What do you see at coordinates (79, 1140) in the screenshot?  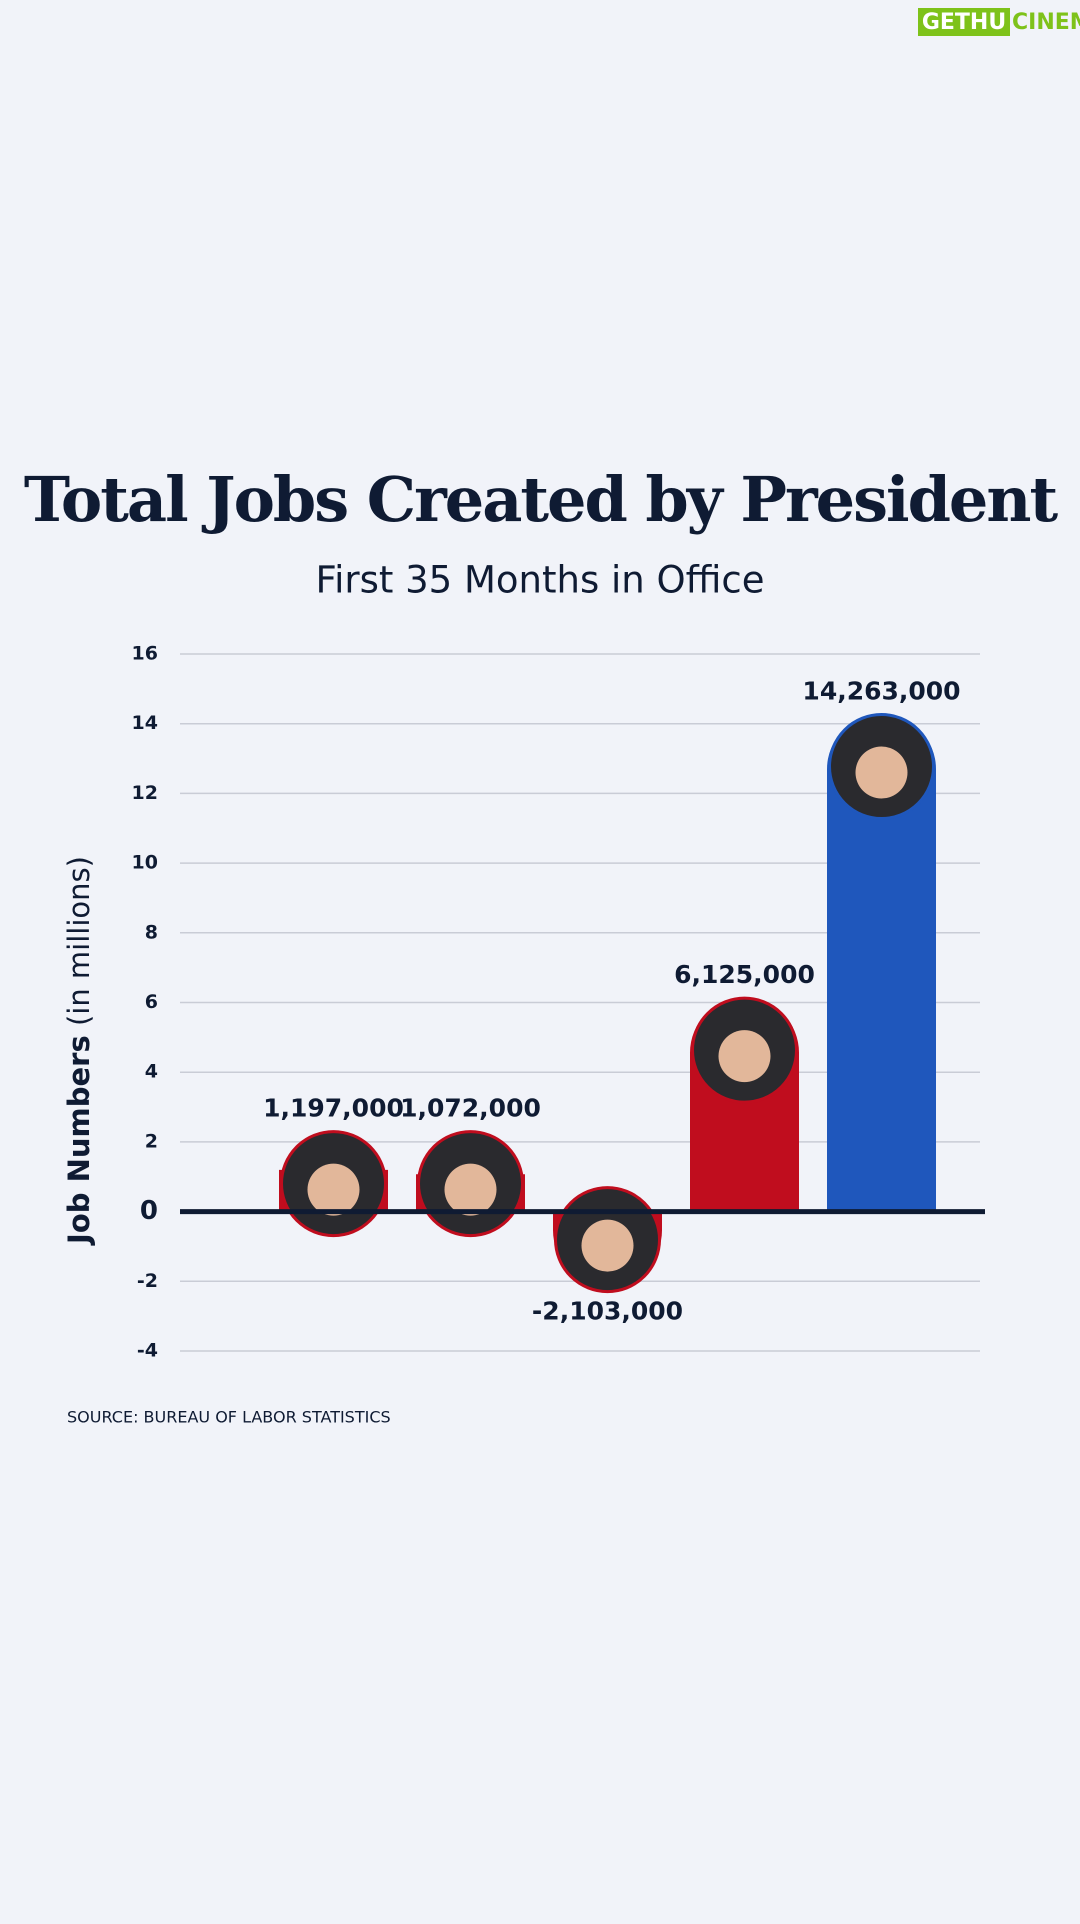 I see `y-axis-label-main: Job Numbers` at bounding box center [79, 1140].